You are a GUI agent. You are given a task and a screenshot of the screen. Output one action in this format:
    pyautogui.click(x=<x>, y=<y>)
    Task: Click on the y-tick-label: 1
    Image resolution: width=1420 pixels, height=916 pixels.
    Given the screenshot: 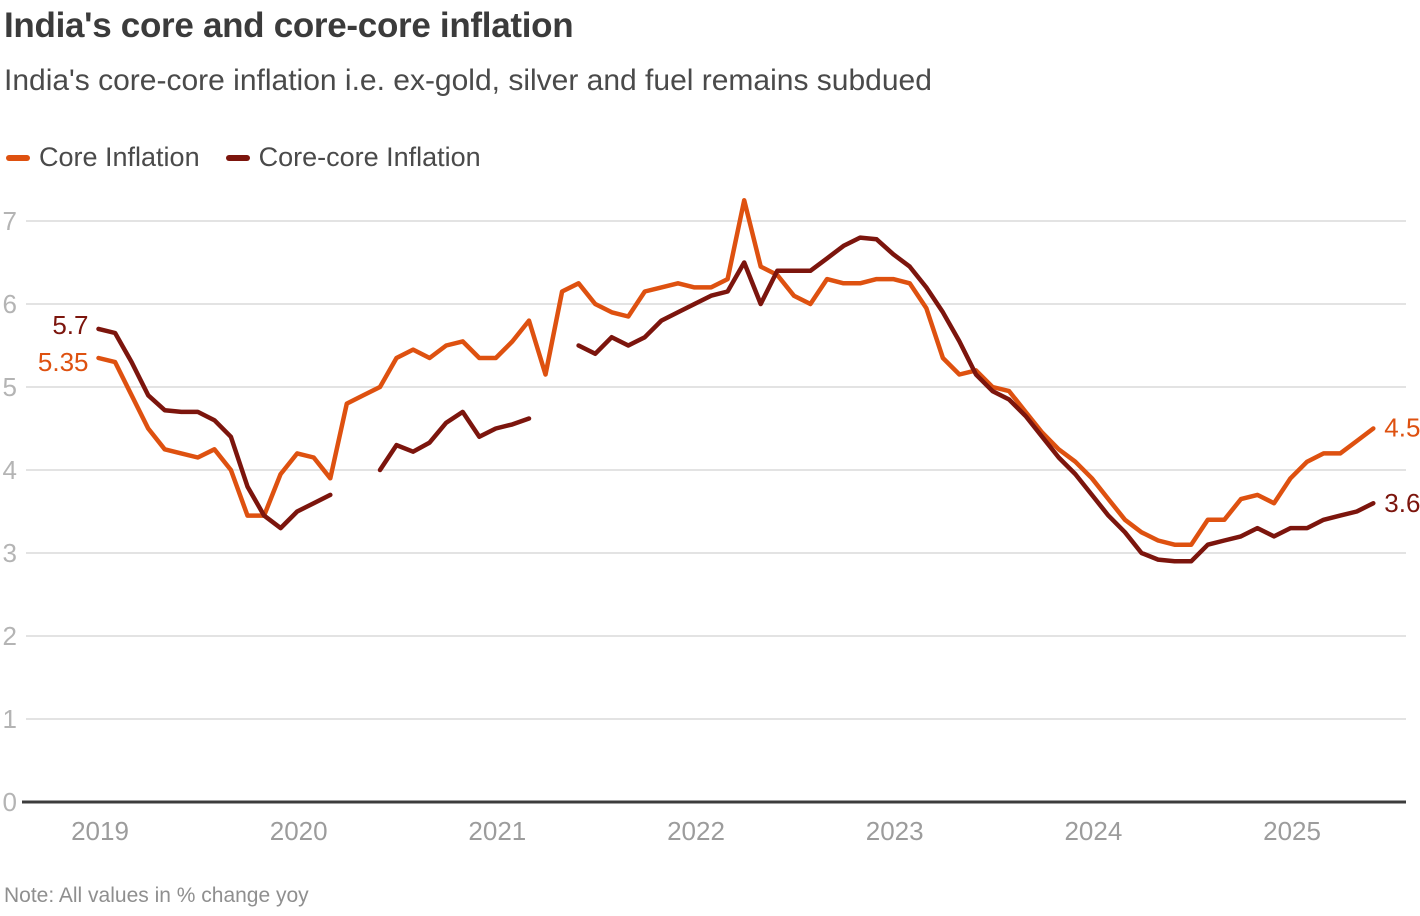 What is the action you would take?
    pyautogui.click(x=10, y=719)
    